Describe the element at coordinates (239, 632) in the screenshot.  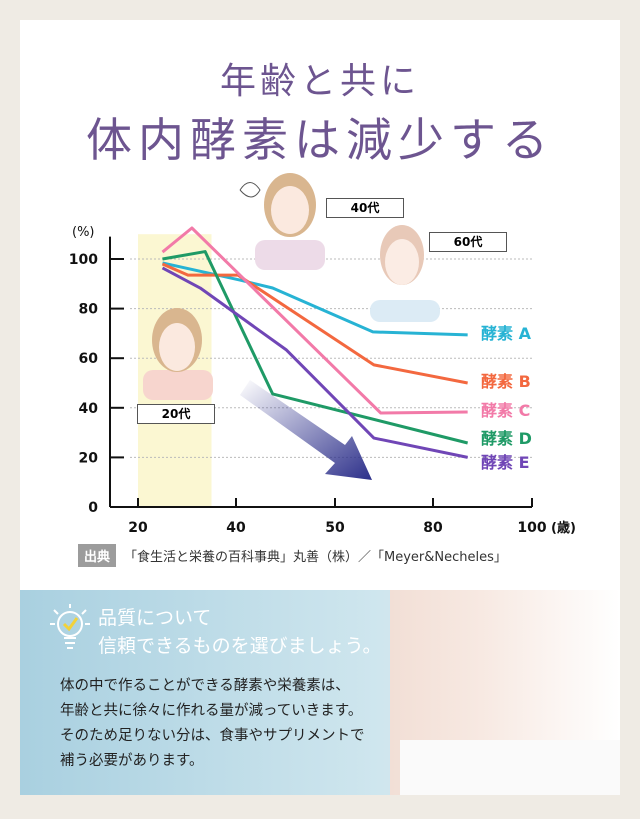
I see `panel-headline: 品質について 信頼できるものを選びましょう。` at that location.